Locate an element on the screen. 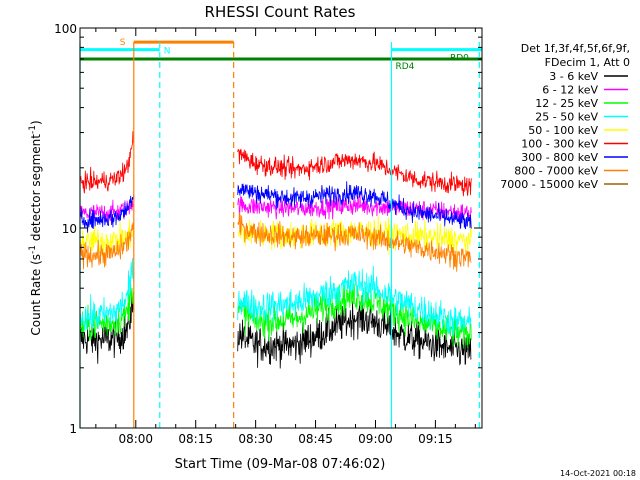 The image size is (640, 480). x-axis-label: Start Time (09-Mar-08 07:46:02) is located at coordinates (280, 464).